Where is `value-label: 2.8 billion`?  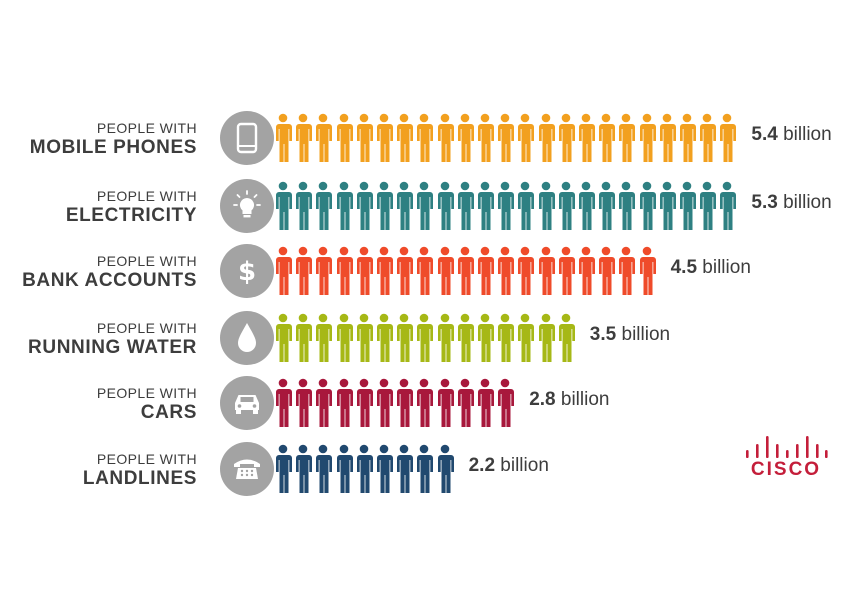 value-label: 2.8 billion is located at coordinates (569, 400).